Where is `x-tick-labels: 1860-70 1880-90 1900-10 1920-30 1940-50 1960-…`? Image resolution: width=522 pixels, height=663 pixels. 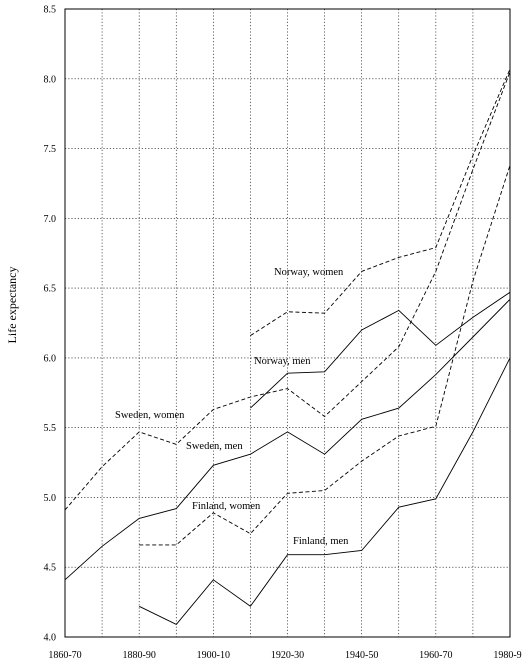
x-tick-labels: 1860-70 1880-90 1900-10 1920-30 1940-50 1960-… is located at coordinates (285, 655).